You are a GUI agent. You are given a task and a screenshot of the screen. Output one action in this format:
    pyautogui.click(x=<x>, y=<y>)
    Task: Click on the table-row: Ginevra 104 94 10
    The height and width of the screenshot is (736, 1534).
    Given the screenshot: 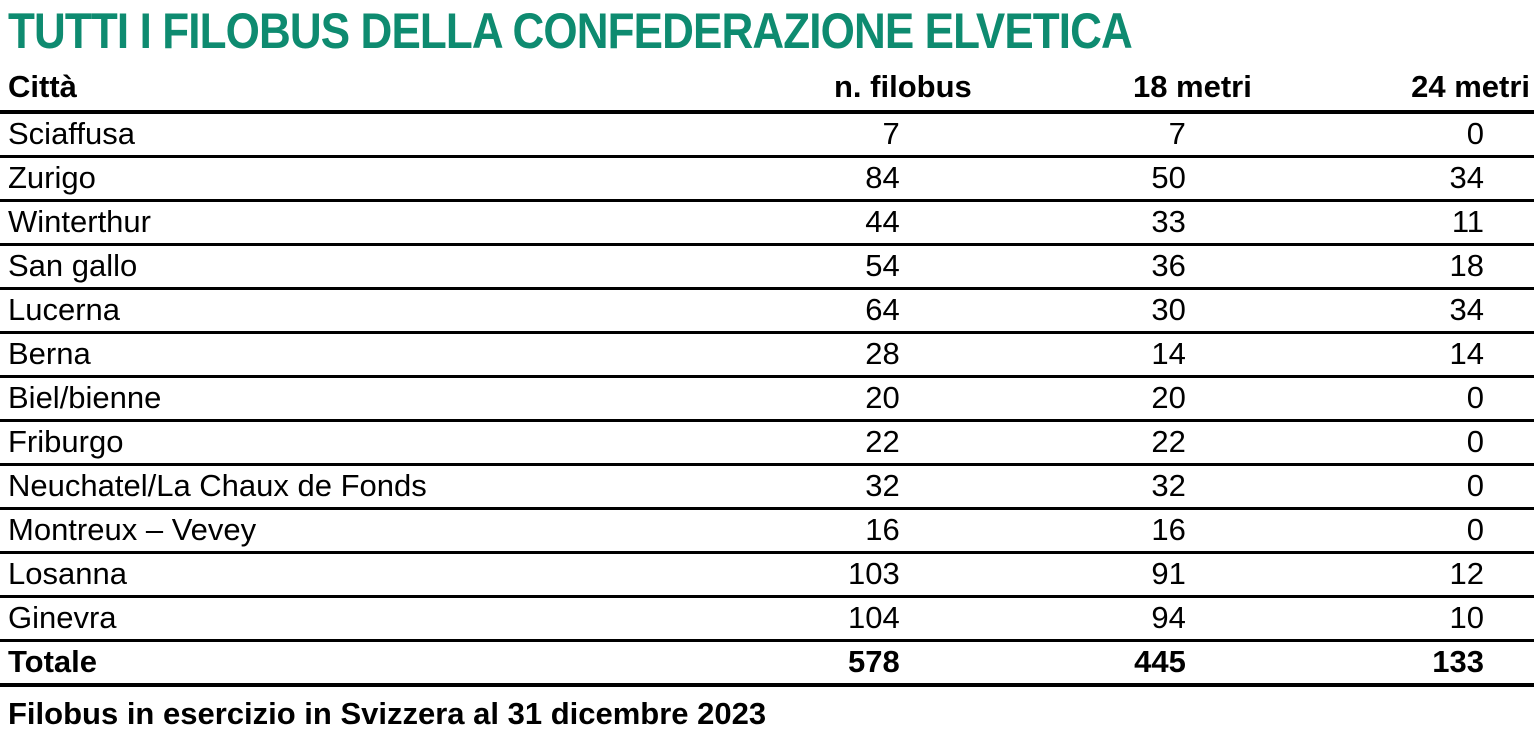 What is the action you would take?
    pyautogui.click(x=767, y=619)
    